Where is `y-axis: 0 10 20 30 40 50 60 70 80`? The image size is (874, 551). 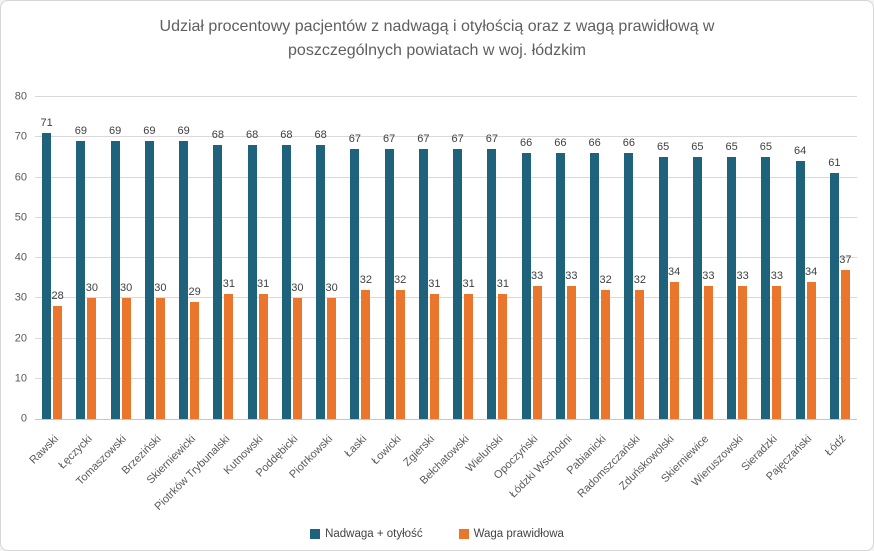
y-axis: 0 10 20 30 40 50 60 70 80 is located at coordinates (14, 257).